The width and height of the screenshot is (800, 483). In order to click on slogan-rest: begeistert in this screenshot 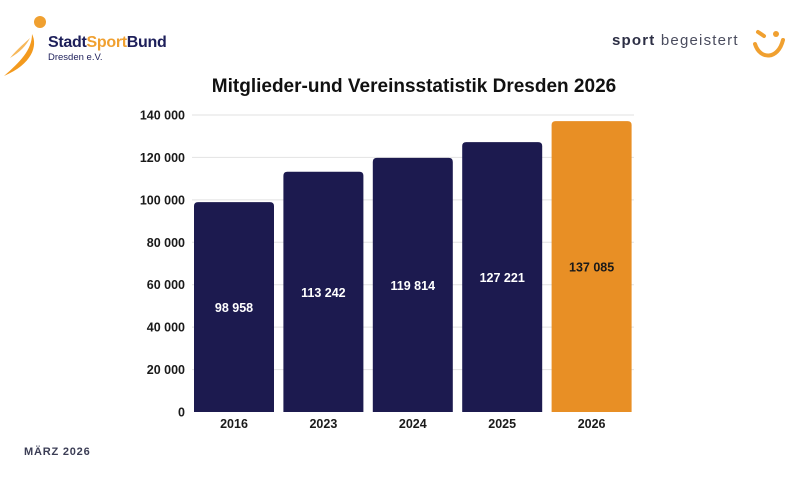, I will do `click(697, 40)`.